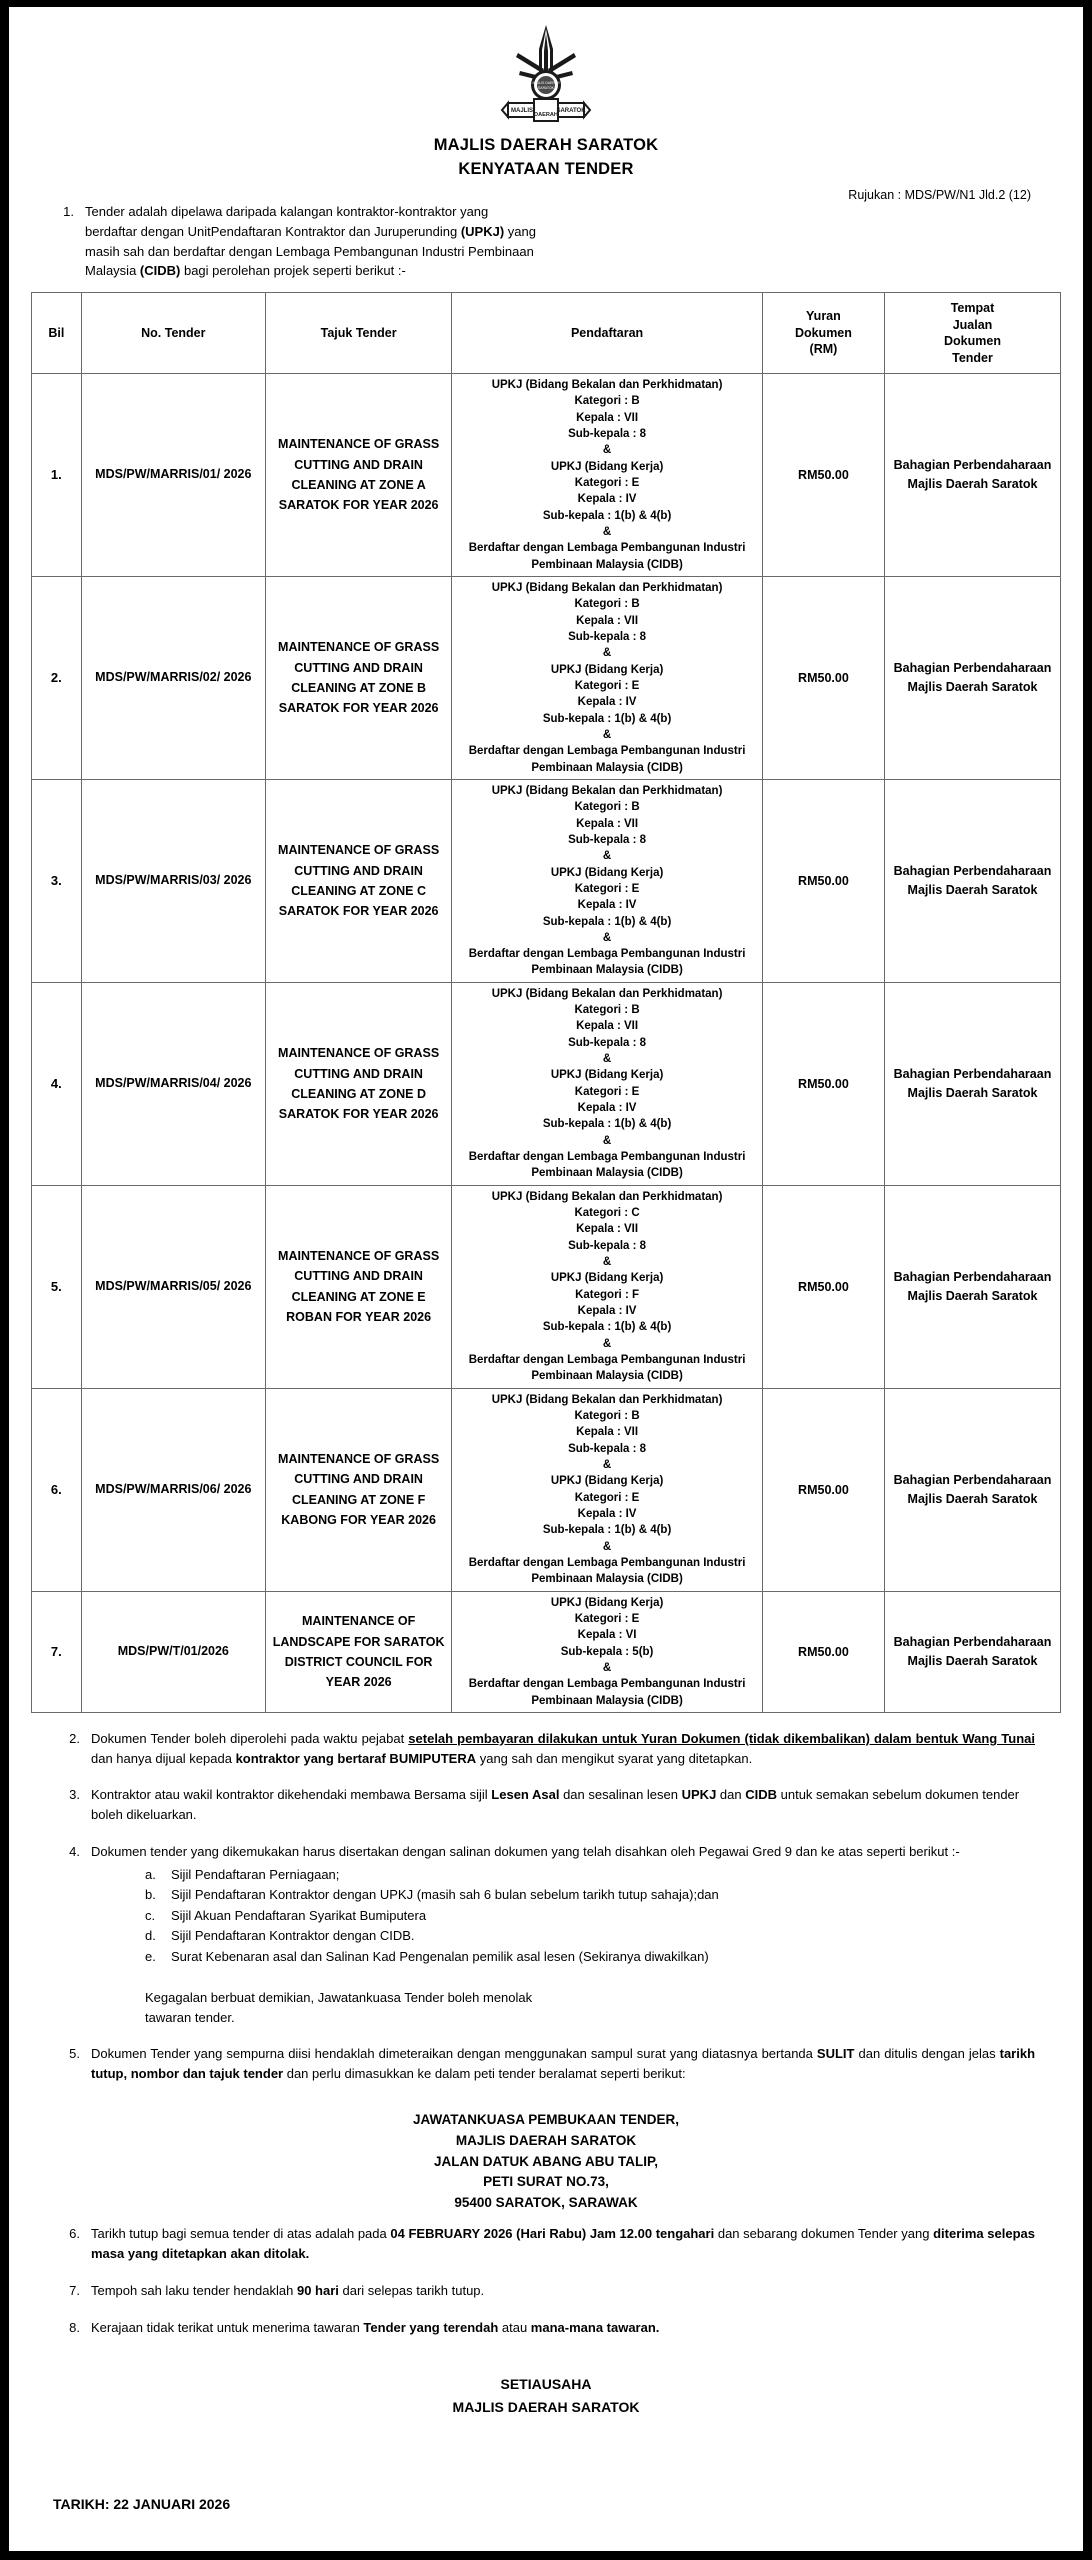 This screenshot has height=2560, width=1092. Describe the element at coordinates (150, 1936) in the screenshot. I see `clause-4-subitem-marker: d.` at that location.